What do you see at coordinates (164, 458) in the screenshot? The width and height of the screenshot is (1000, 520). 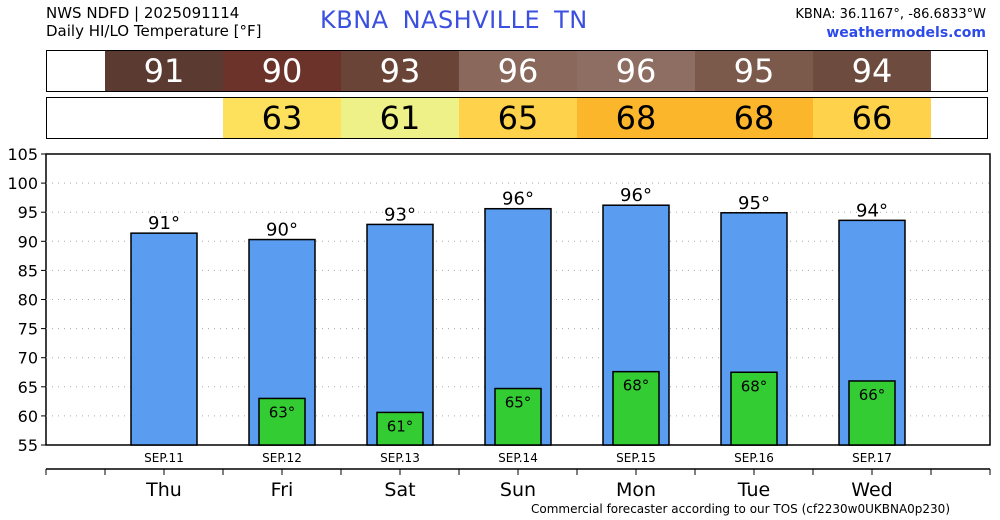 I see `date-label: SEP.11` at bounding box center [164, 458].